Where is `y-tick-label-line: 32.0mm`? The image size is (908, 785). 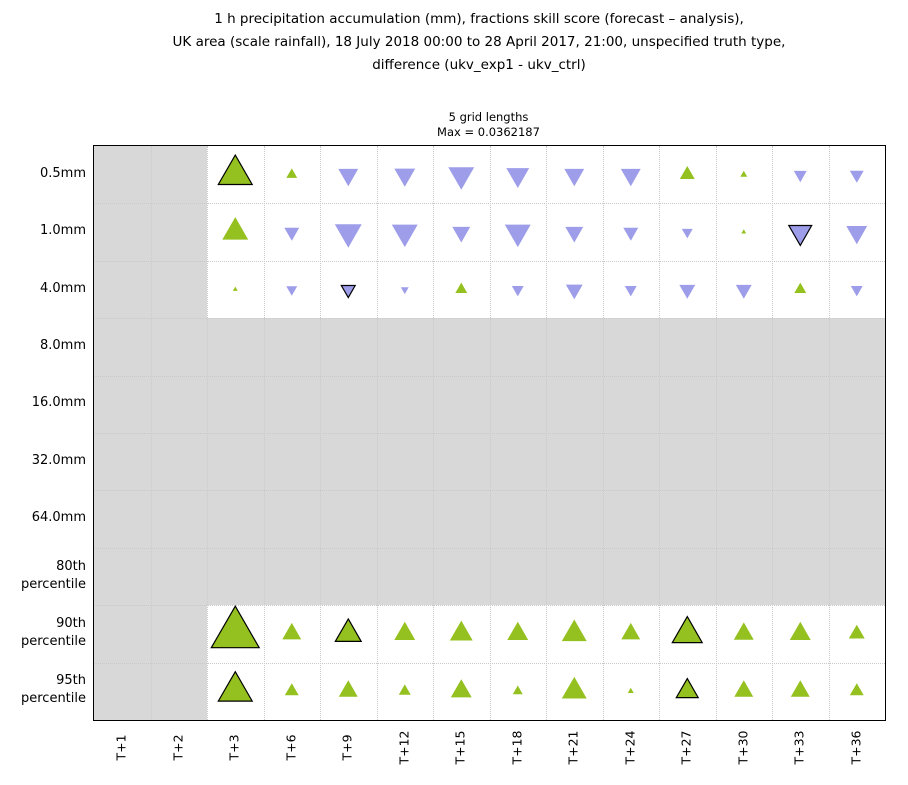
y-tick-label-line: 32.0mm is located at coordinates (58, 460).